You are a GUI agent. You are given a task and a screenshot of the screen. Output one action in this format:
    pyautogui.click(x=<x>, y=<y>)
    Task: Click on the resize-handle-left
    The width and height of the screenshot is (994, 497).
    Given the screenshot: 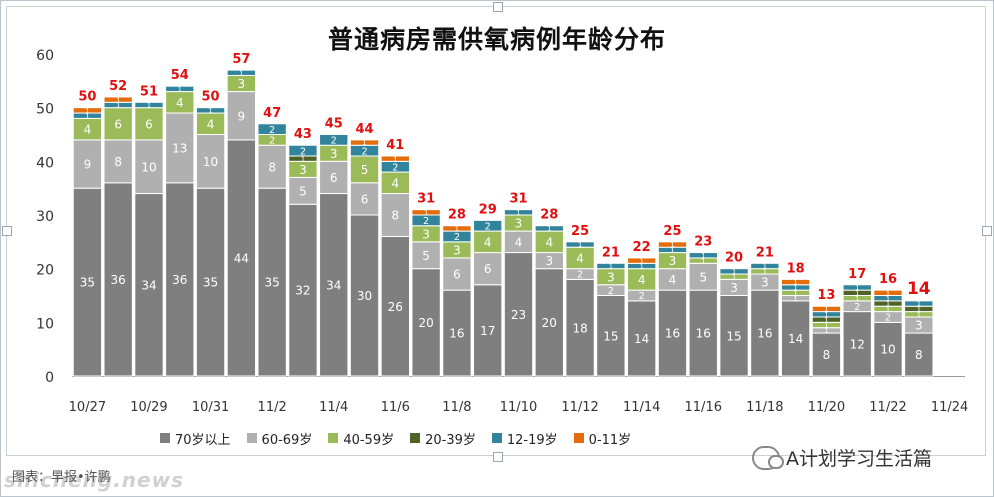 What is the action you would take?
    pyautogui.click(x=7, y=231)
    